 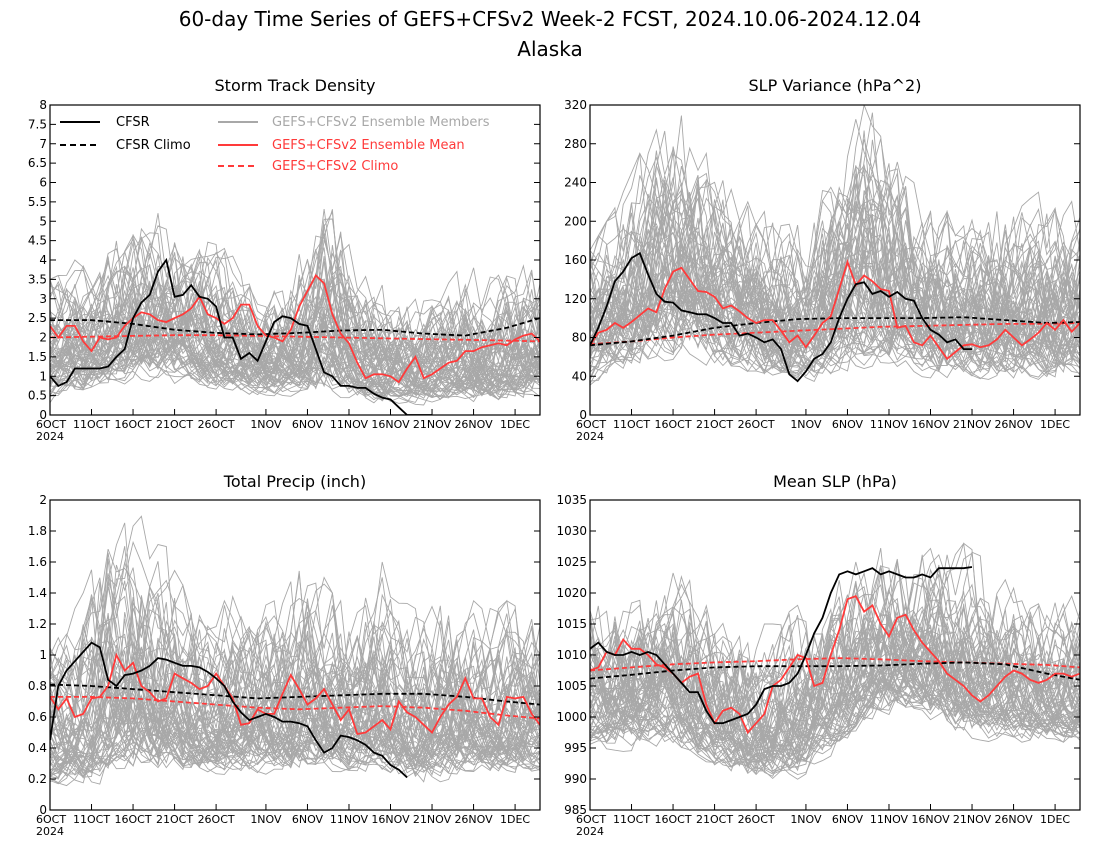 I want to click on y-tick-label: 6.5, so click(x=37, y=163).